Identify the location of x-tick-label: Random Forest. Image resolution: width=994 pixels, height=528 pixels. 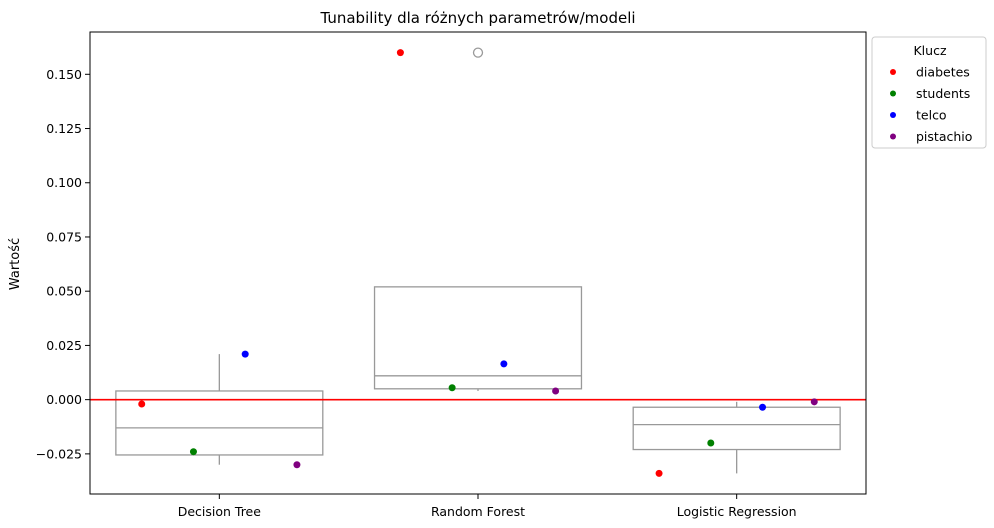
(478, 511).